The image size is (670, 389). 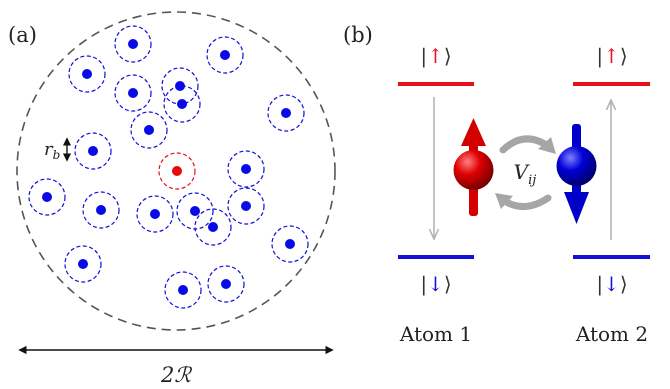 I want to click on interaction-subscript: ij, so click(x=532, y=180).